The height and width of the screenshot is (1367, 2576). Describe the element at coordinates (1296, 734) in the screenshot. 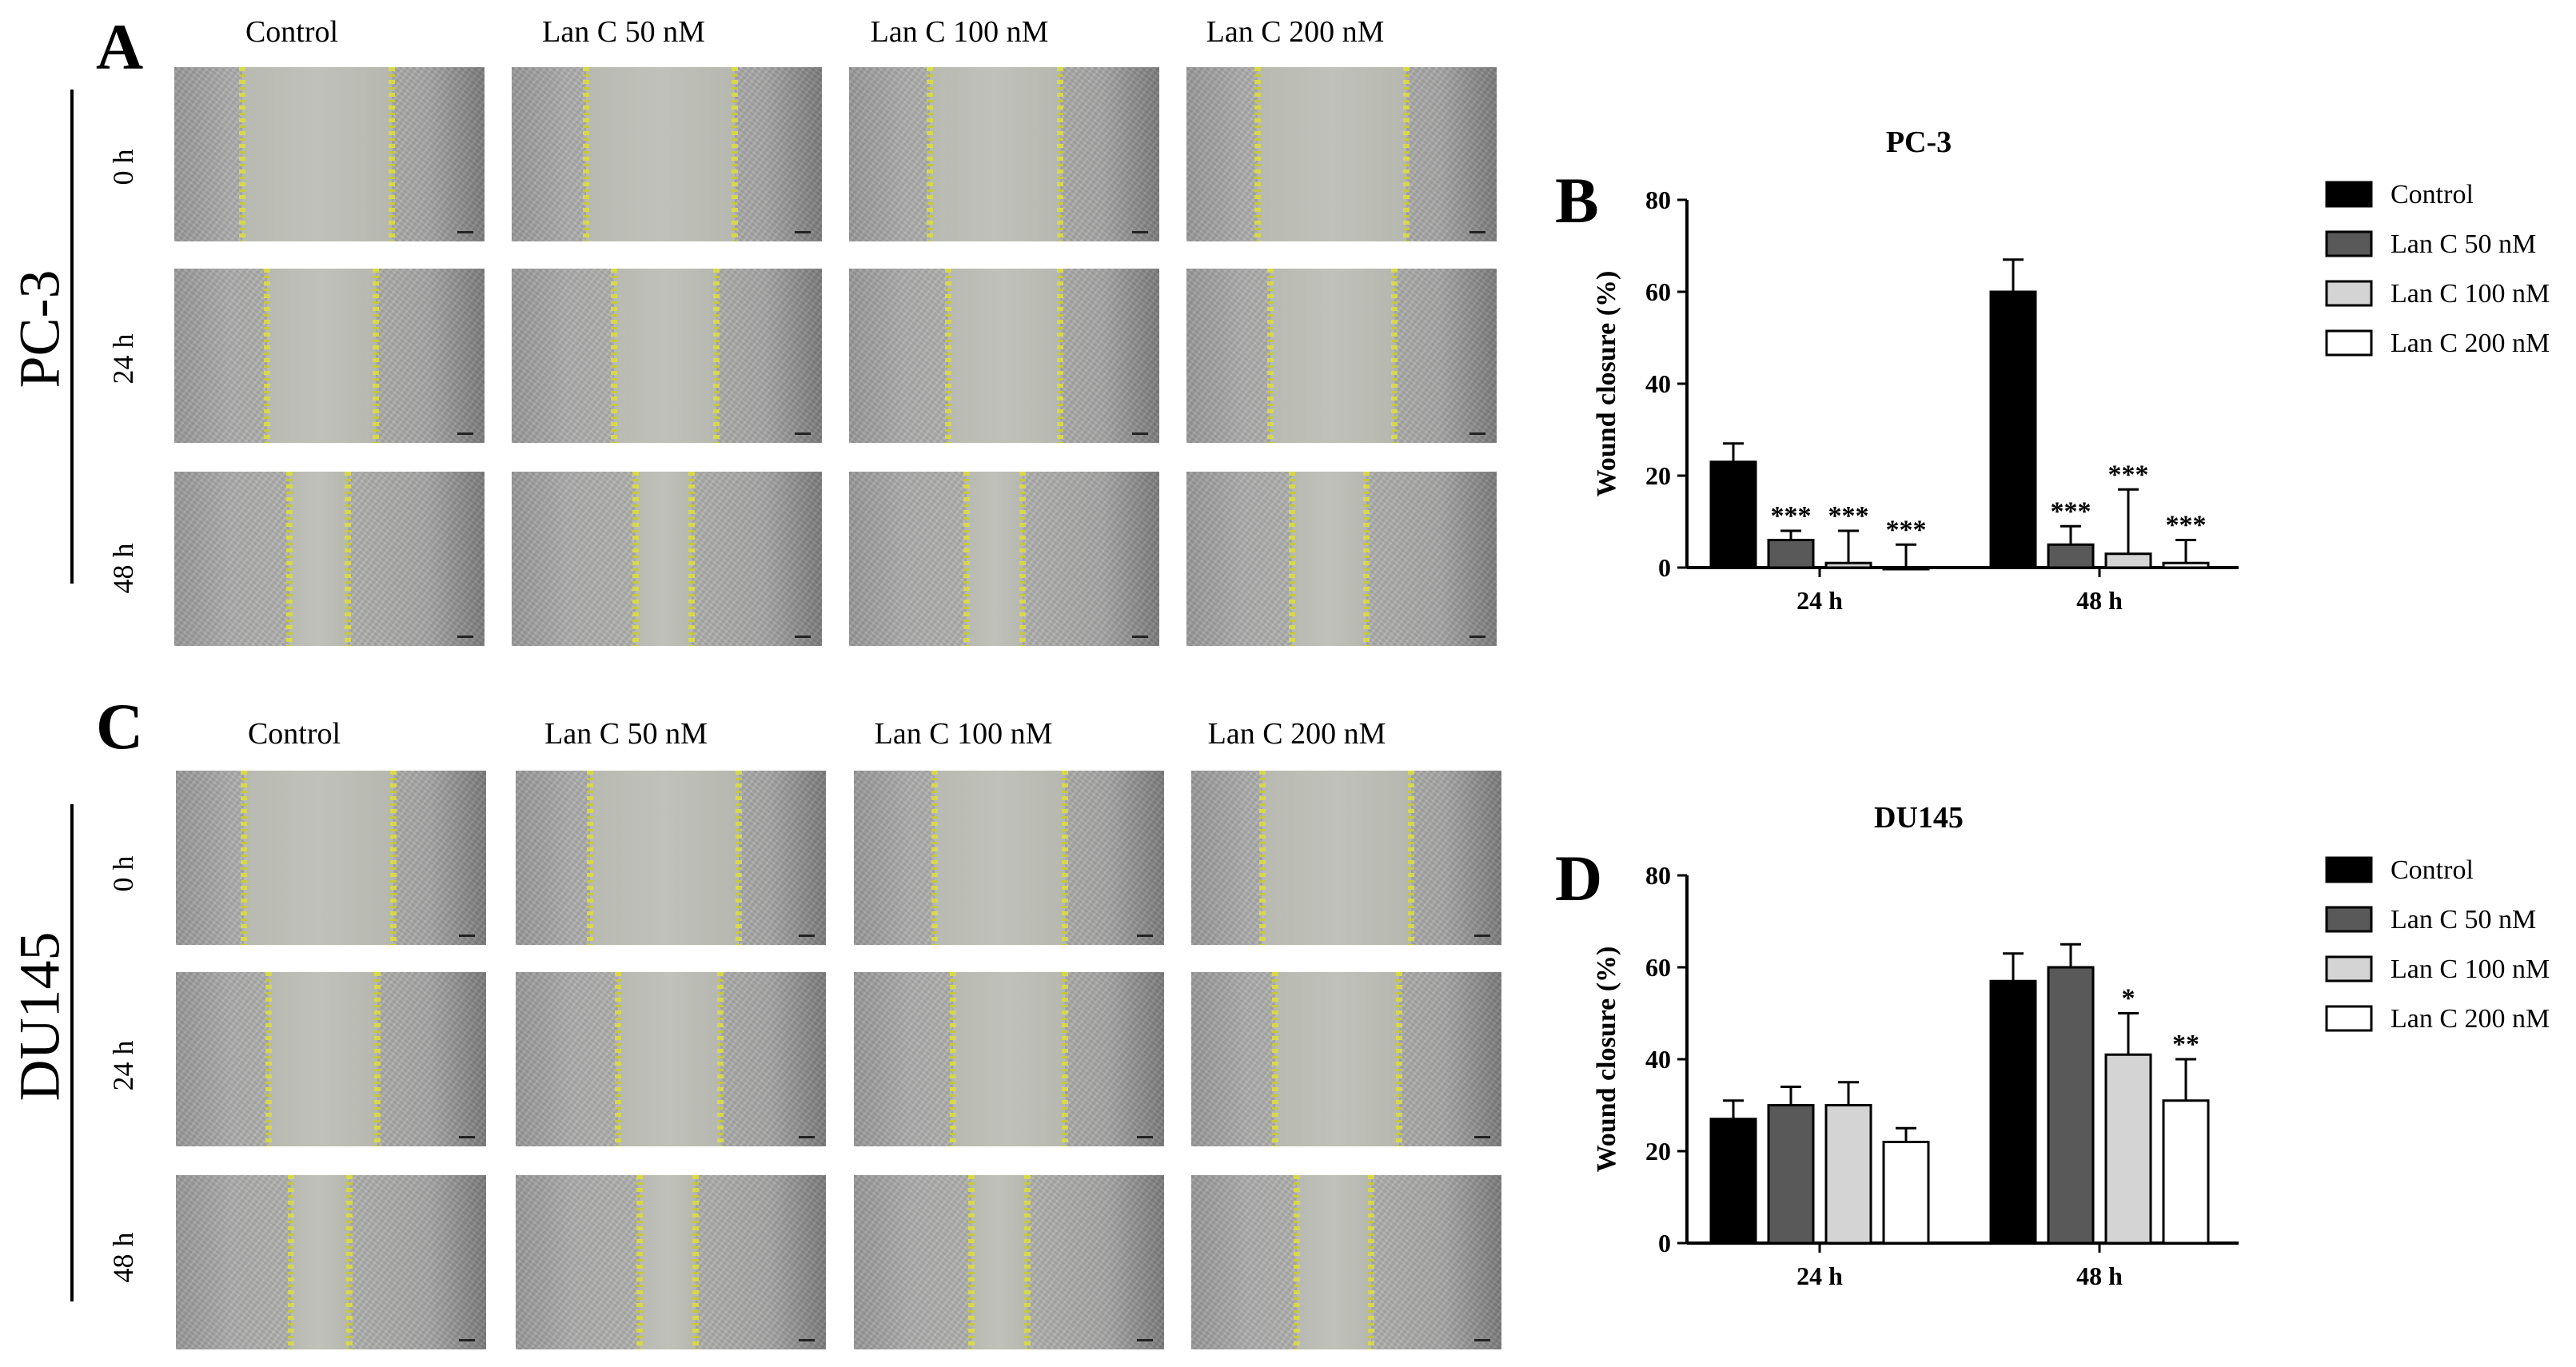

I see `column-header-lanc-200-du145: Lan C 200 nM` at that location.